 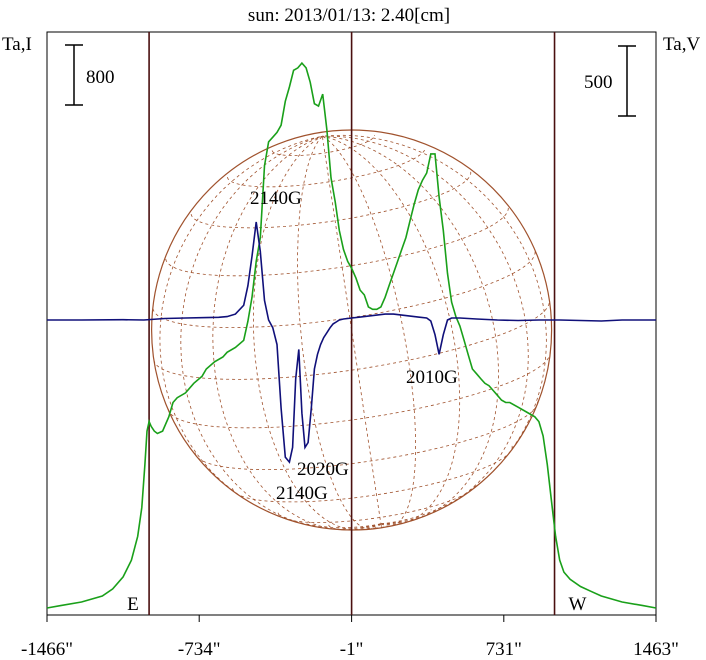 I want to click on x-tick-label: -734", so click(x=199, y=649).